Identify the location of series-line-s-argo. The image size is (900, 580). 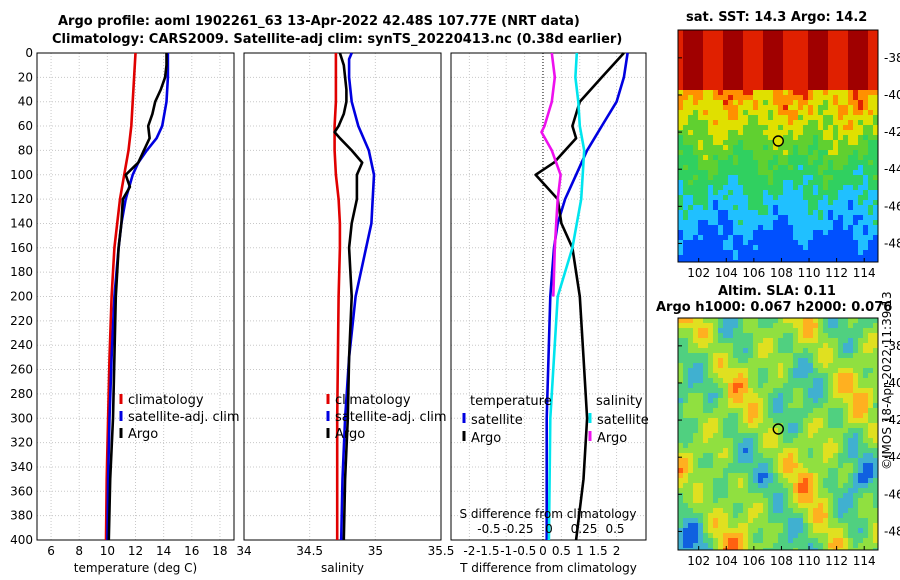
(551, 174).